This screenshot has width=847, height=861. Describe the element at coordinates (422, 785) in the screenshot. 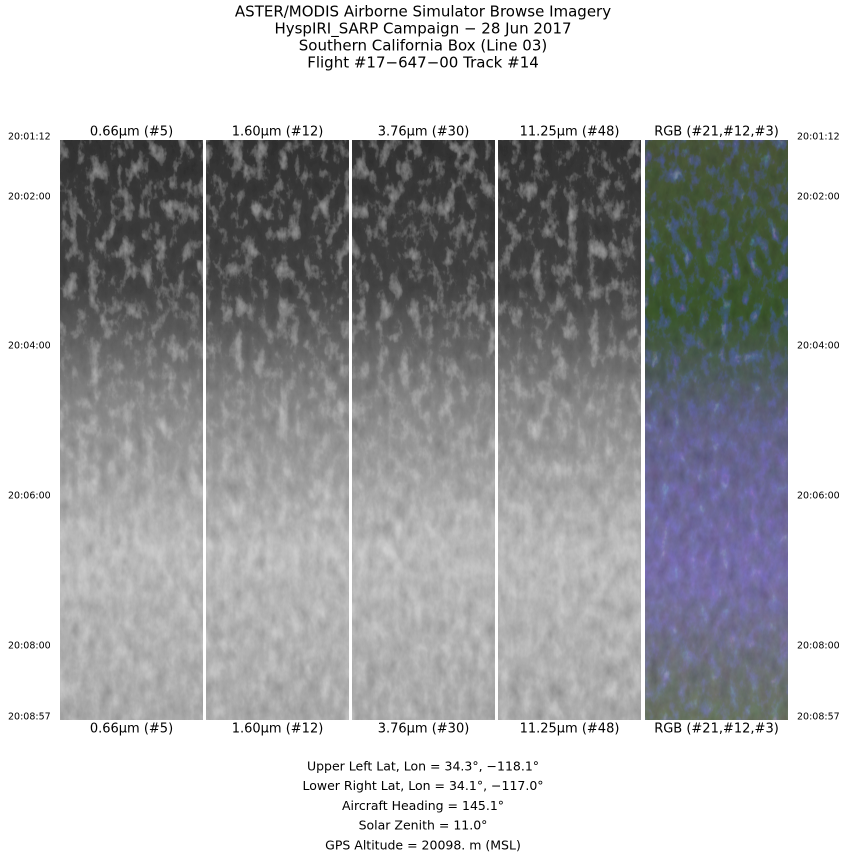

I see `footer-line: Lower Right Lat, Lon = 34.1°, −117.0°` at that location.